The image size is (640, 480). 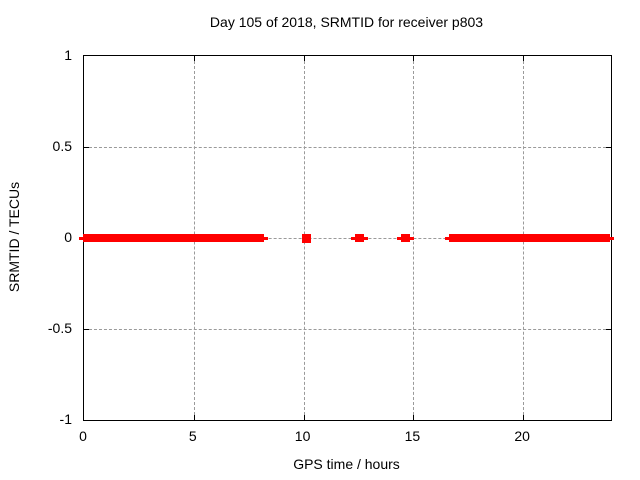 What do you see at coordinates (68, 55) in the screenshot?
I see `y-tick-label: 1` at bounding box center [68, 55].